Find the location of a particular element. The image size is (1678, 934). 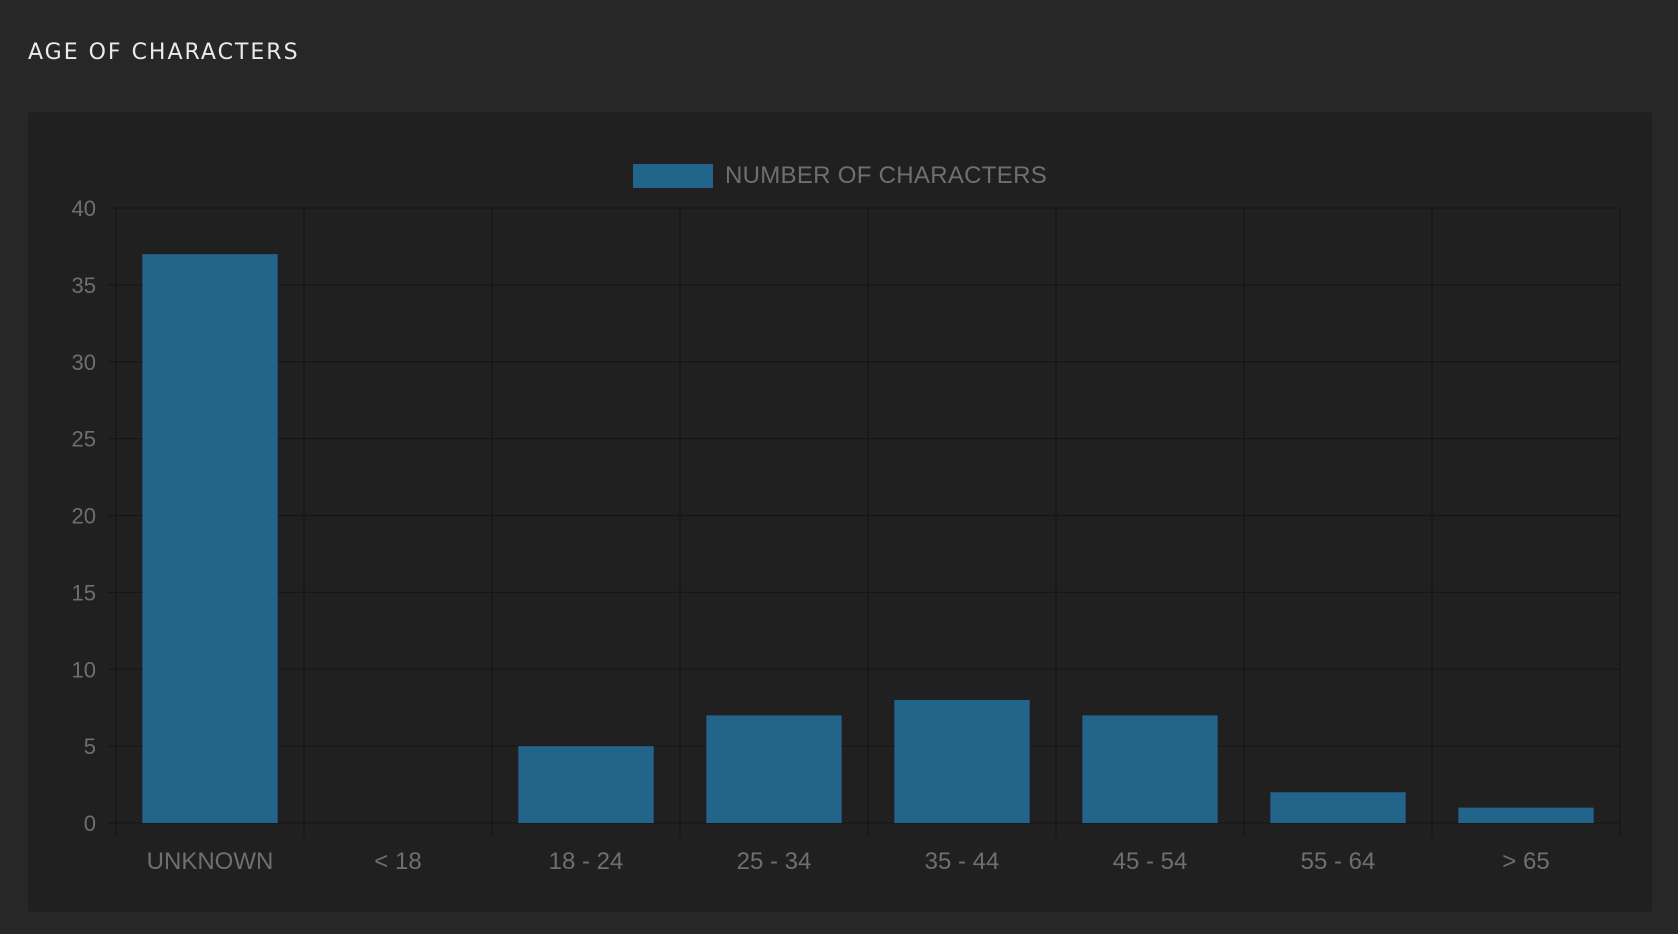

y-tick-label: 10 is located at coordinates (84, 669).